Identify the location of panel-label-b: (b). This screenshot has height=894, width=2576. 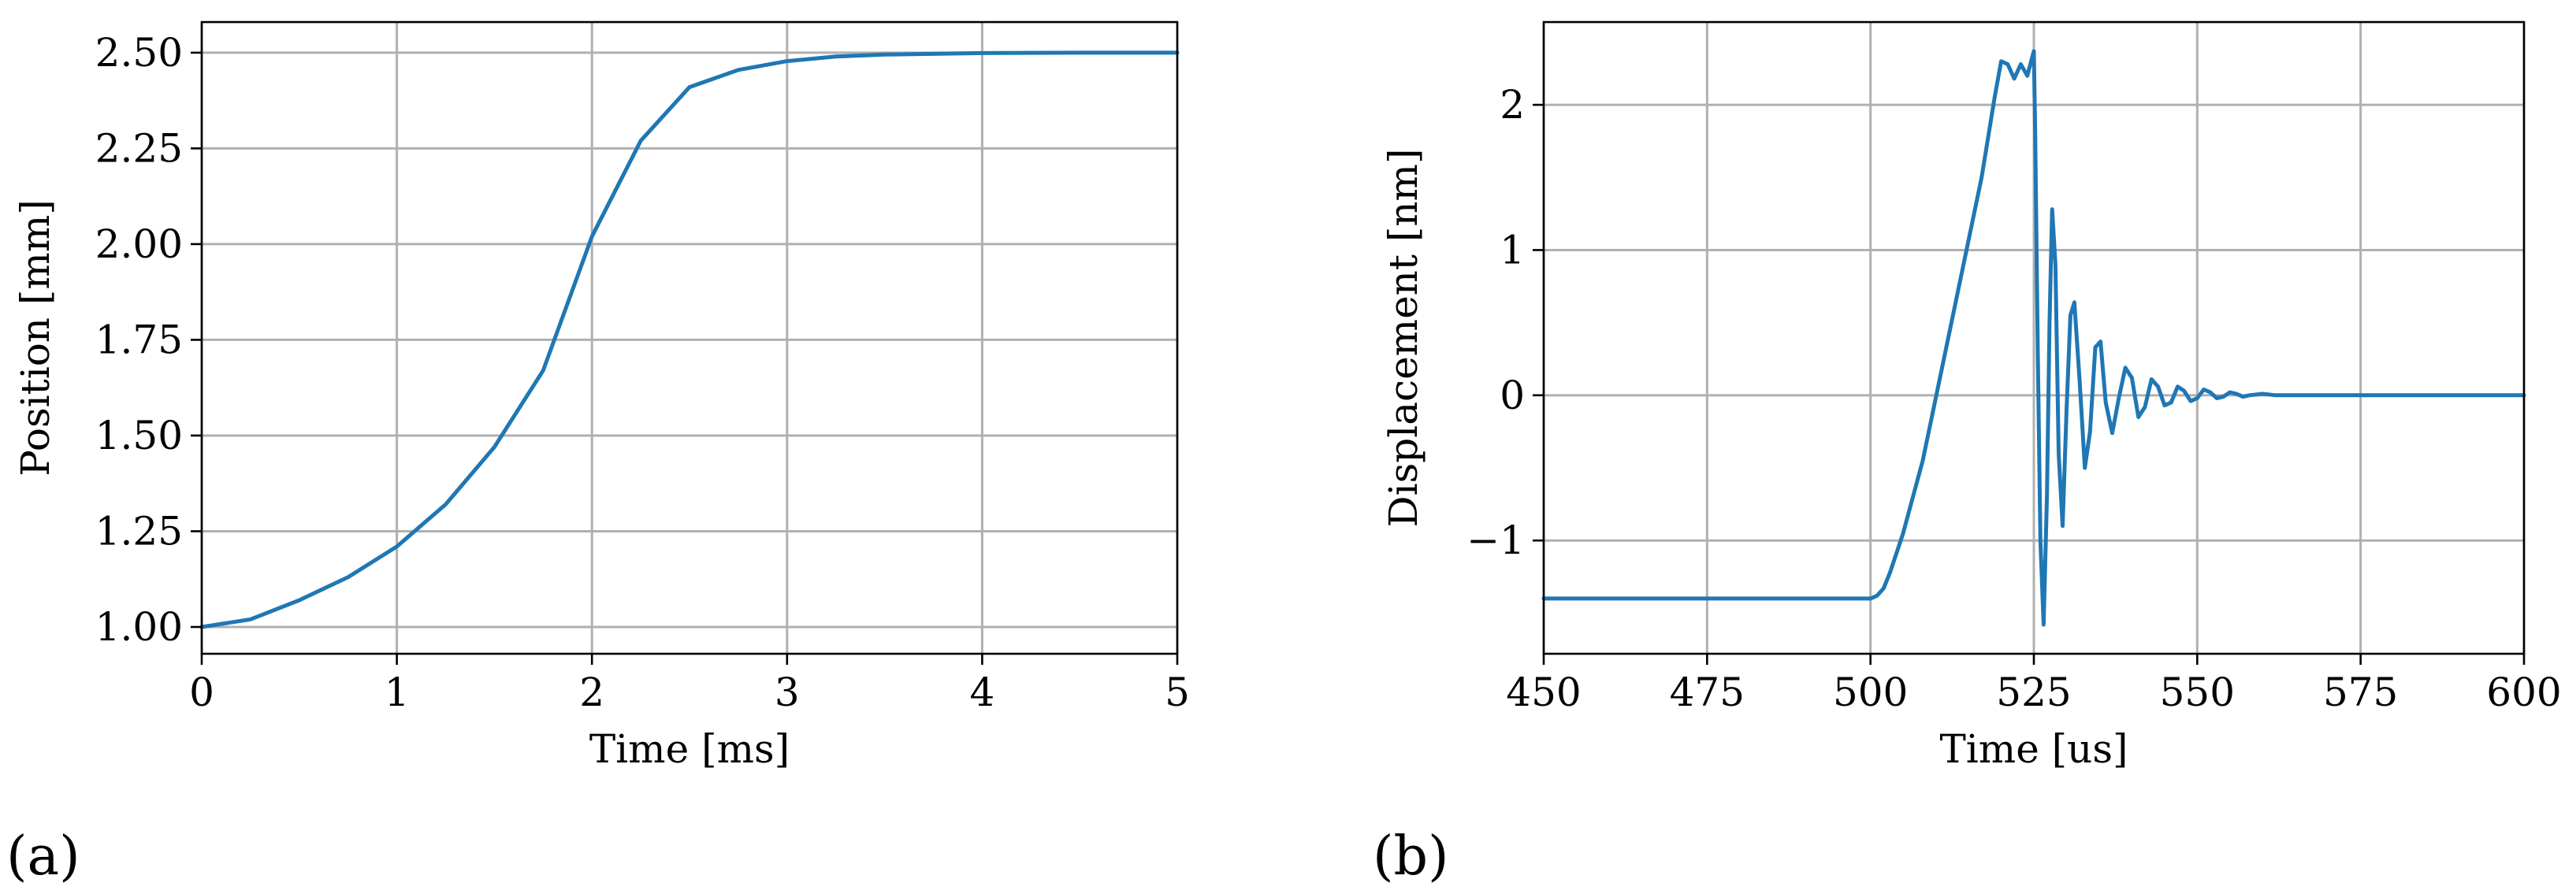
(1411, 857).